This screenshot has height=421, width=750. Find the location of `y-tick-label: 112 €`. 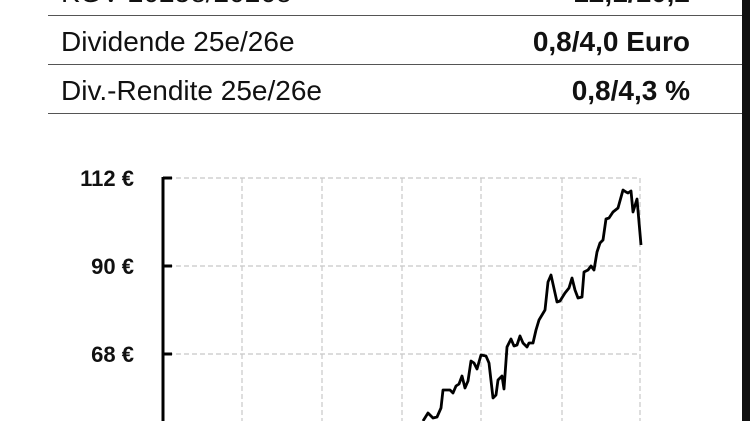

y-tick-label: 112 € is located at coordinates (107, 178).